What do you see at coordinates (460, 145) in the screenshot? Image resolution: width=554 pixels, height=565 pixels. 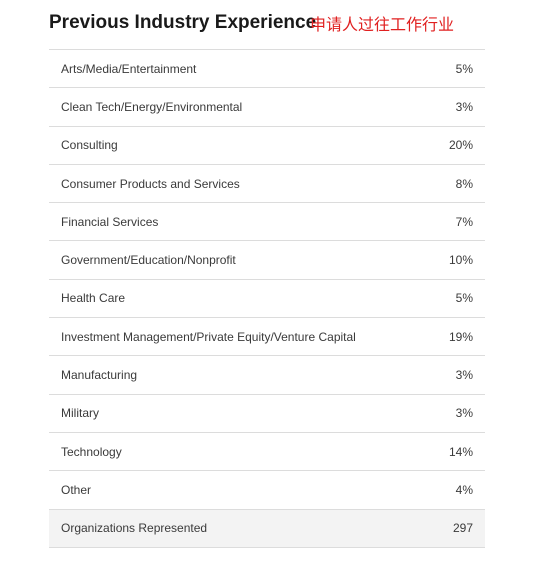 I see `row-value: 20%` at bounding box center [460, 145].